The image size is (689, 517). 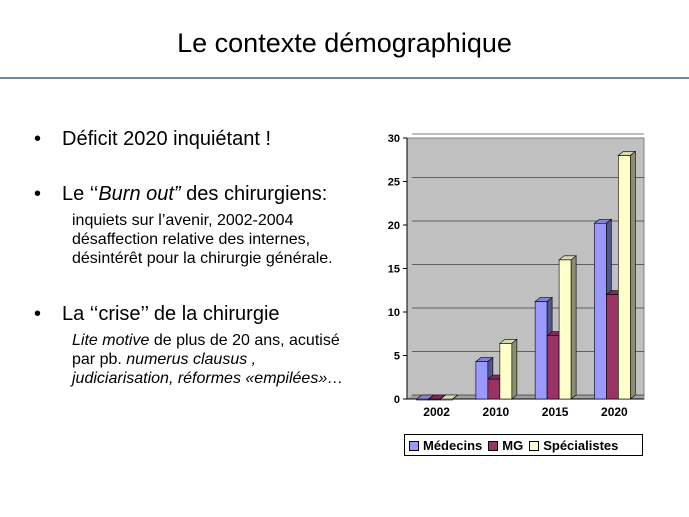 I want to click on burnout-sub-line: inquiets sur l’avenir, 2002-2004, so click(x=183, y=220).